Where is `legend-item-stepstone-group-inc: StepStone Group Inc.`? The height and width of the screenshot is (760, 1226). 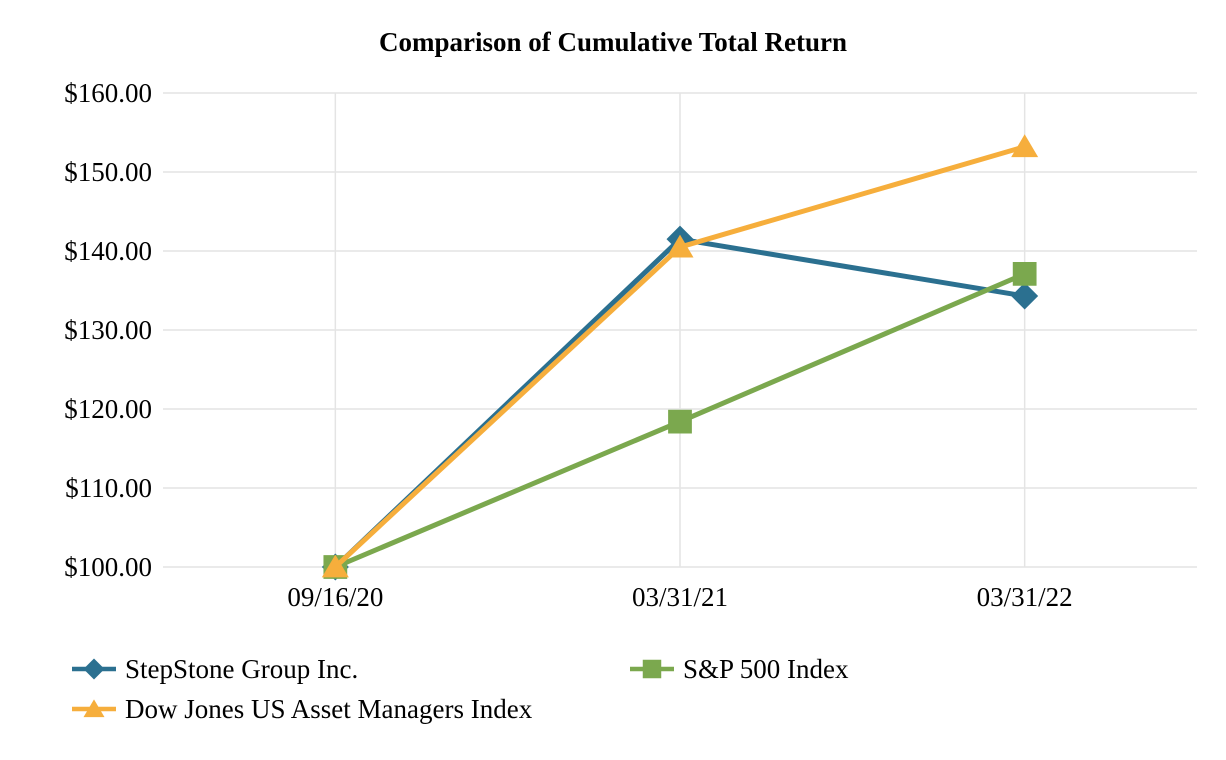 legend-item-stepstone-group-inc: StepStone Group Inc. is located at coordinates (215, 669).